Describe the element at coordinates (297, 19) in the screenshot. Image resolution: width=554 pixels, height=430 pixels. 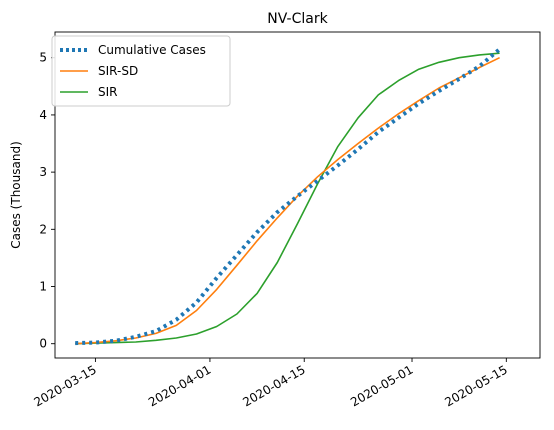
I see `chart-title: NV-Clark` at that location.